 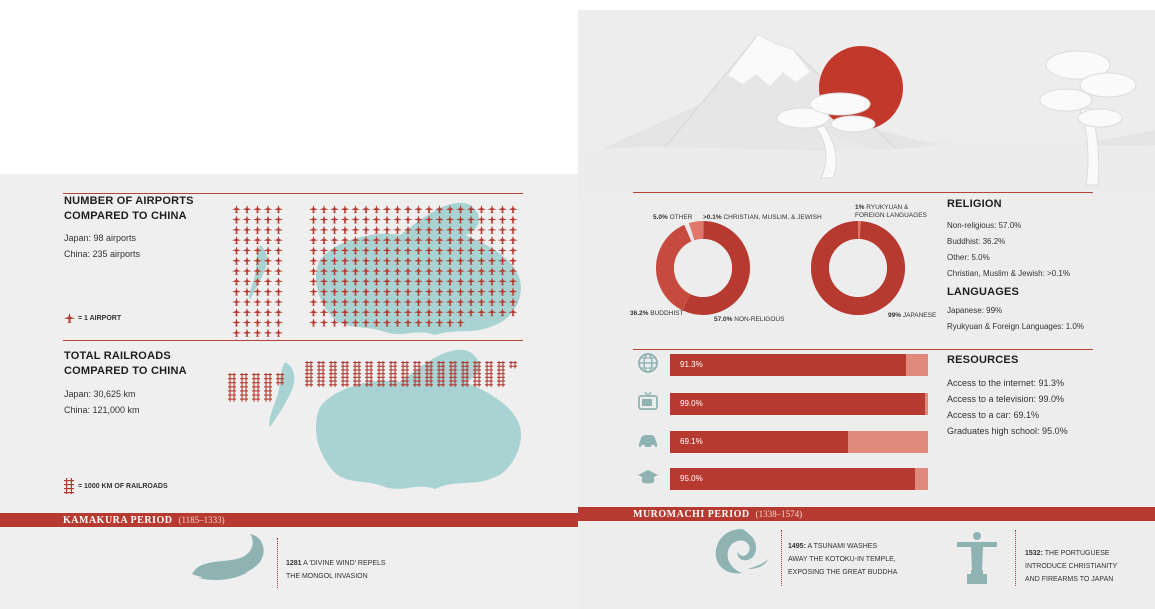 I want to click on airport-legend-label: = 1 AIRPORT, so click(x=100, y=318).